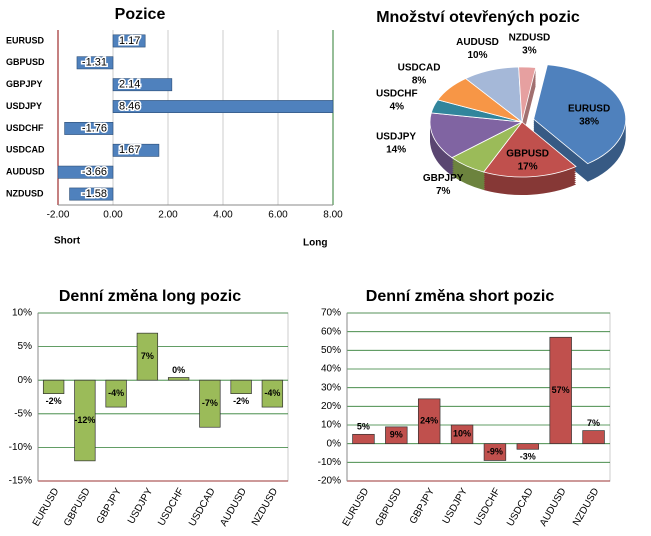 This screenshot has width=651, height=536. What do you see at coordinates (331, 313) in the screenshot?
I see `y-tick-label: 70%` at bounding box center [331, 313].